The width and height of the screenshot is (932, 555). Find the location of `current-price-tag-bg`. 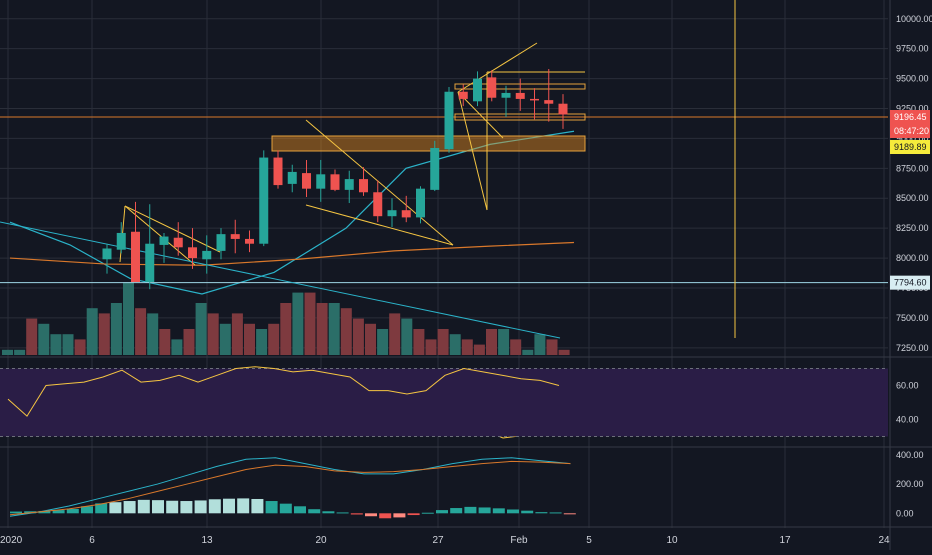

current-price-tag-bg is located at coordinates (910, 117).